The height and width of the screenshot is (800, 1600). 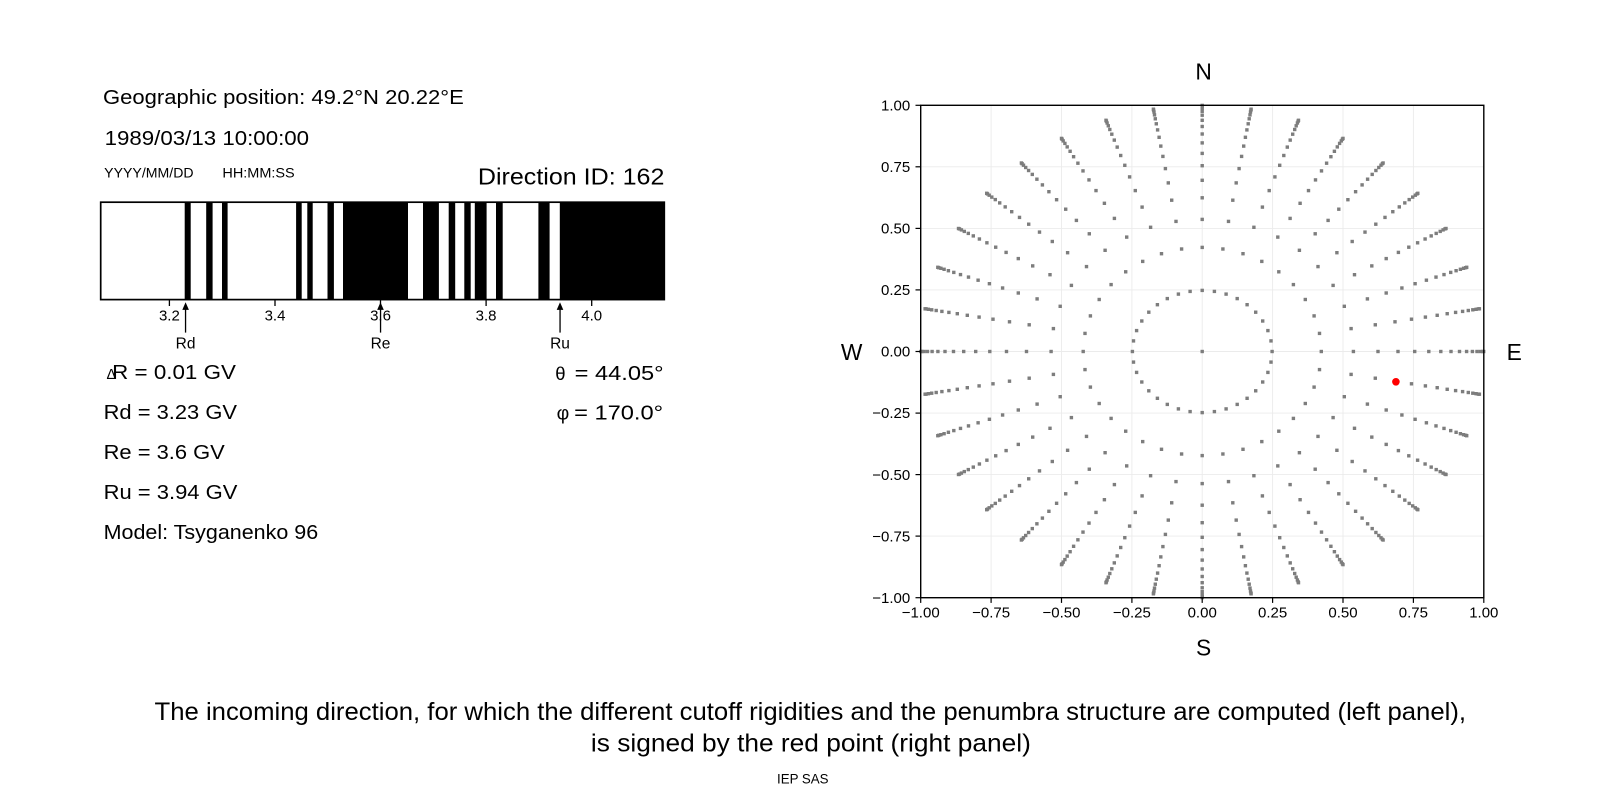 I want to click on svg-text: IEP SAS, so click(x=803, y=778).